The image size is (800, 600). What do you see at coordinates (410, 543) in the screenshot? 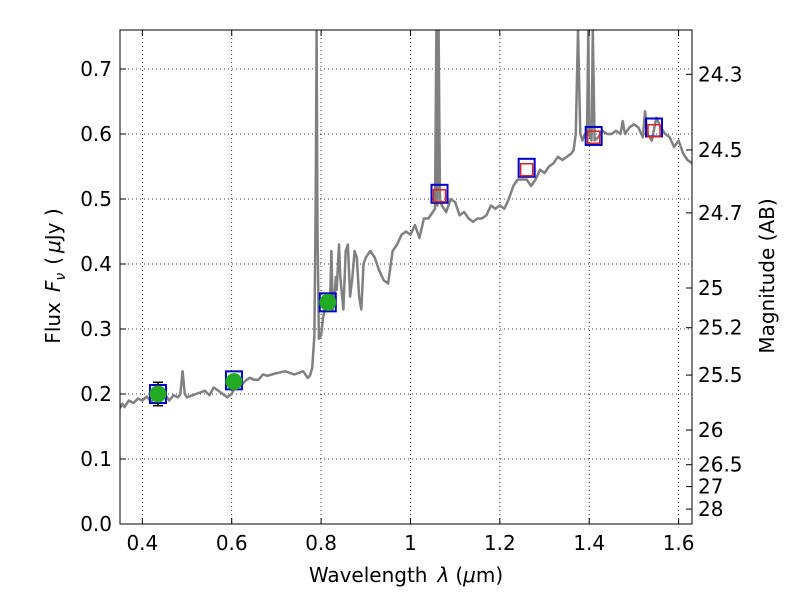
I see `x-tick-label: 1` at bounding box center [410, 543].